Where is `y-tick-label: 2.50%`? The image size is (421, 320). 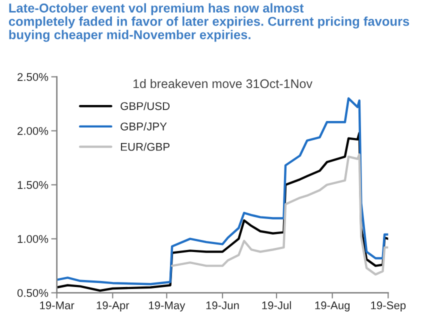 y-tick-label: 2.50% is located at coordinates (33, 77).